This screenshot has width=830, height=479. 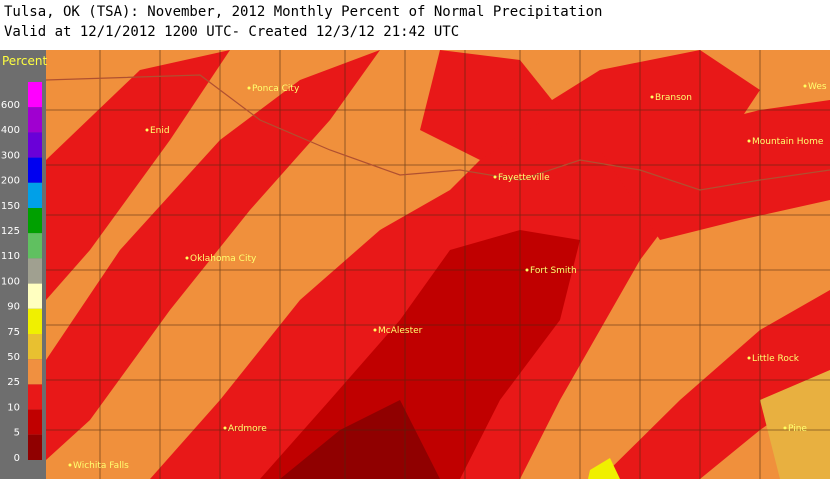 I want to click on legend-label: 300, so click(x=10, y=155).